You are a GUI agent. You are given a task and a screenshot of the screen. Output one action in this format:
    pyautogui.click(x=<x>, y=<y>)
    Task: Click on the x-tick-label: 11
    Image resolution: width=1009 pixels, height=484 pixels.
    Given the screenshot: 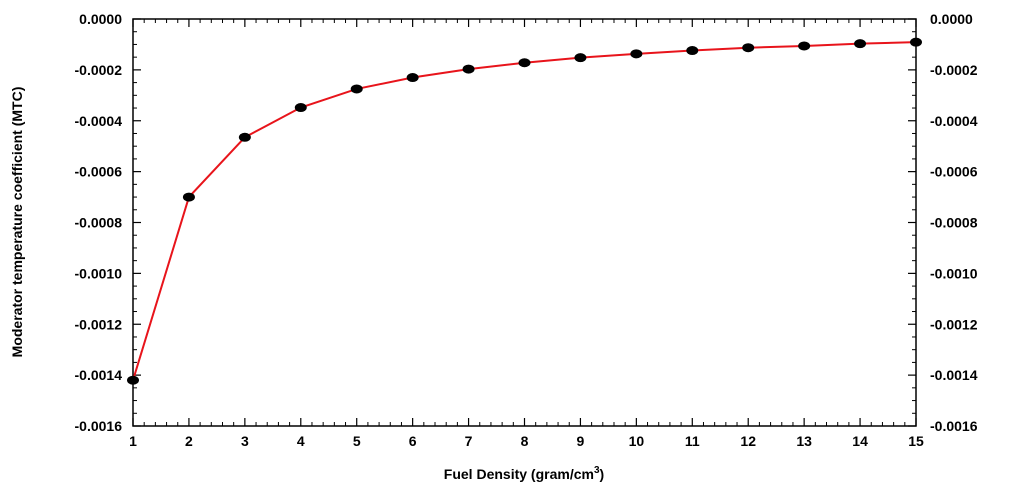 What is the action you would take?
    pyautogui.click(x=692, y=441)
    